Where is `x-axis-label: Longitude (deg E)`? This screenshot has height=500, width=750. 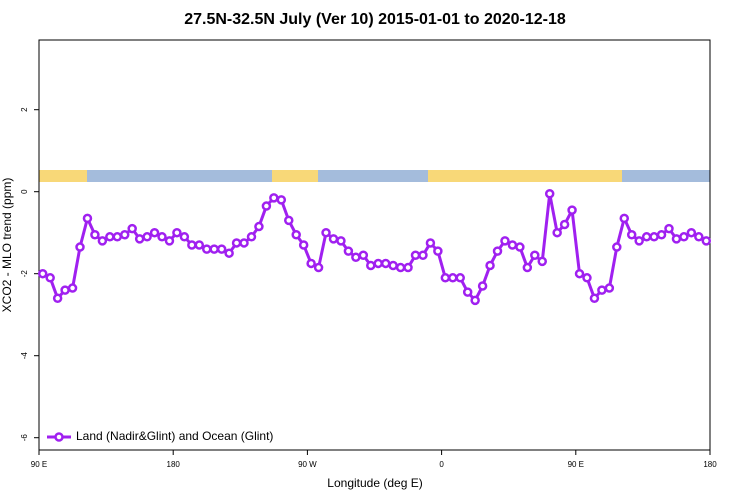
x-axis-label: Longitude (deg E) is located at coordinates (374, 483).